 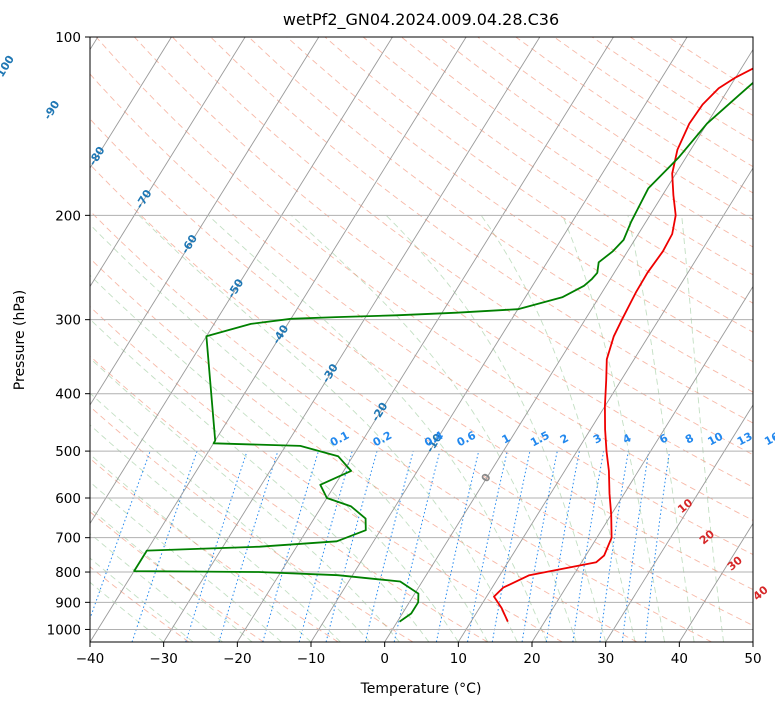 What do you see at coordinates (311, 659) in the screenshot?
I see `x-tick-label: −10` at bounding box center [311, 659].